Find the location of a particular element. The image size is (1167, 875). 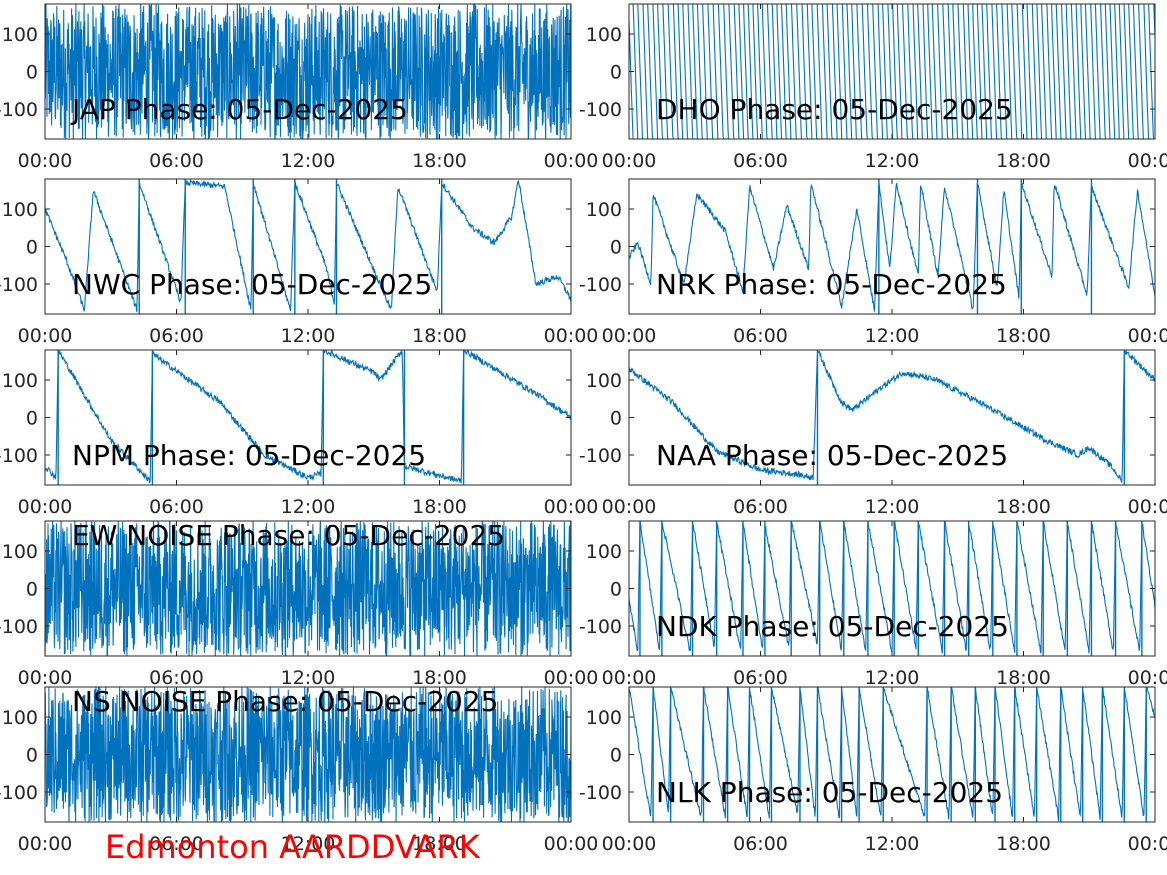

panel-title: NRK Phase: 05-Dec-2025 is located at coordinates (831, 284).